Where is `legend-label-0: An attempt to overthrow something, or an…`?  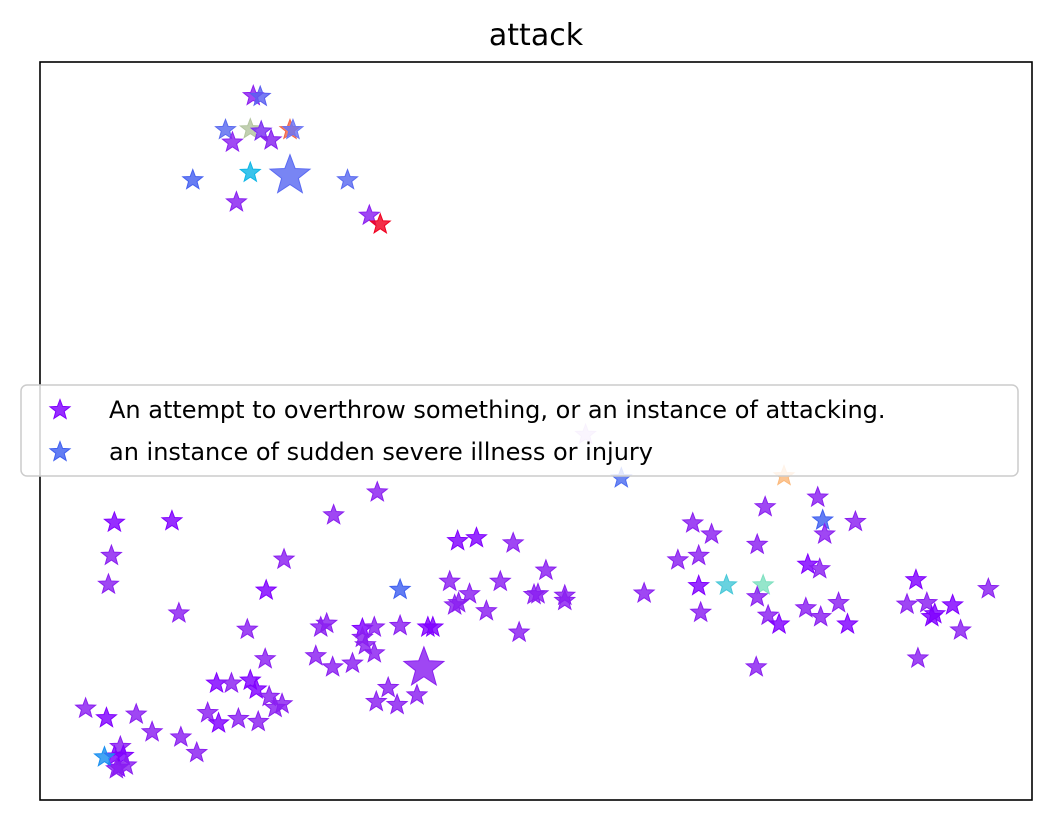
legend-label-0: An attempt to overthrow something, or an… is located at coordinates (497, 410).